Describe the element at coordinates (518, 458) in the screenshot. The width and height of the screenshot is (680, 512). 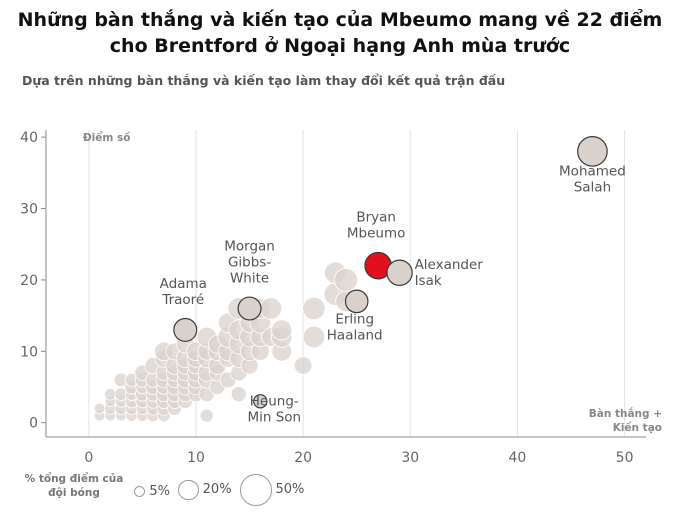
I see `x-tick-label: 40` at that location.